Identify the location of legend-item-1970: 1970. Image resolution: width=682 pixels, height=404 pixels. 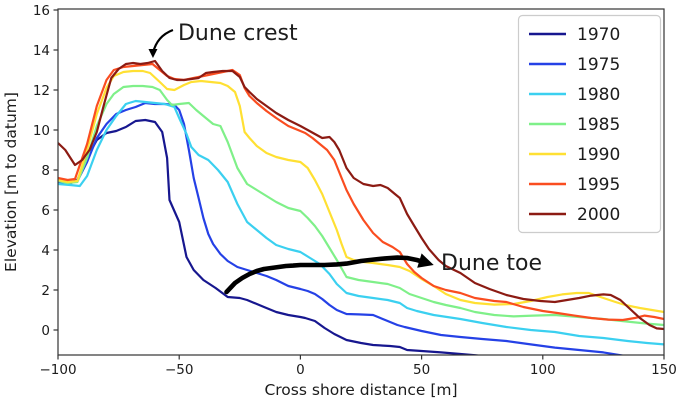
(574, 35).